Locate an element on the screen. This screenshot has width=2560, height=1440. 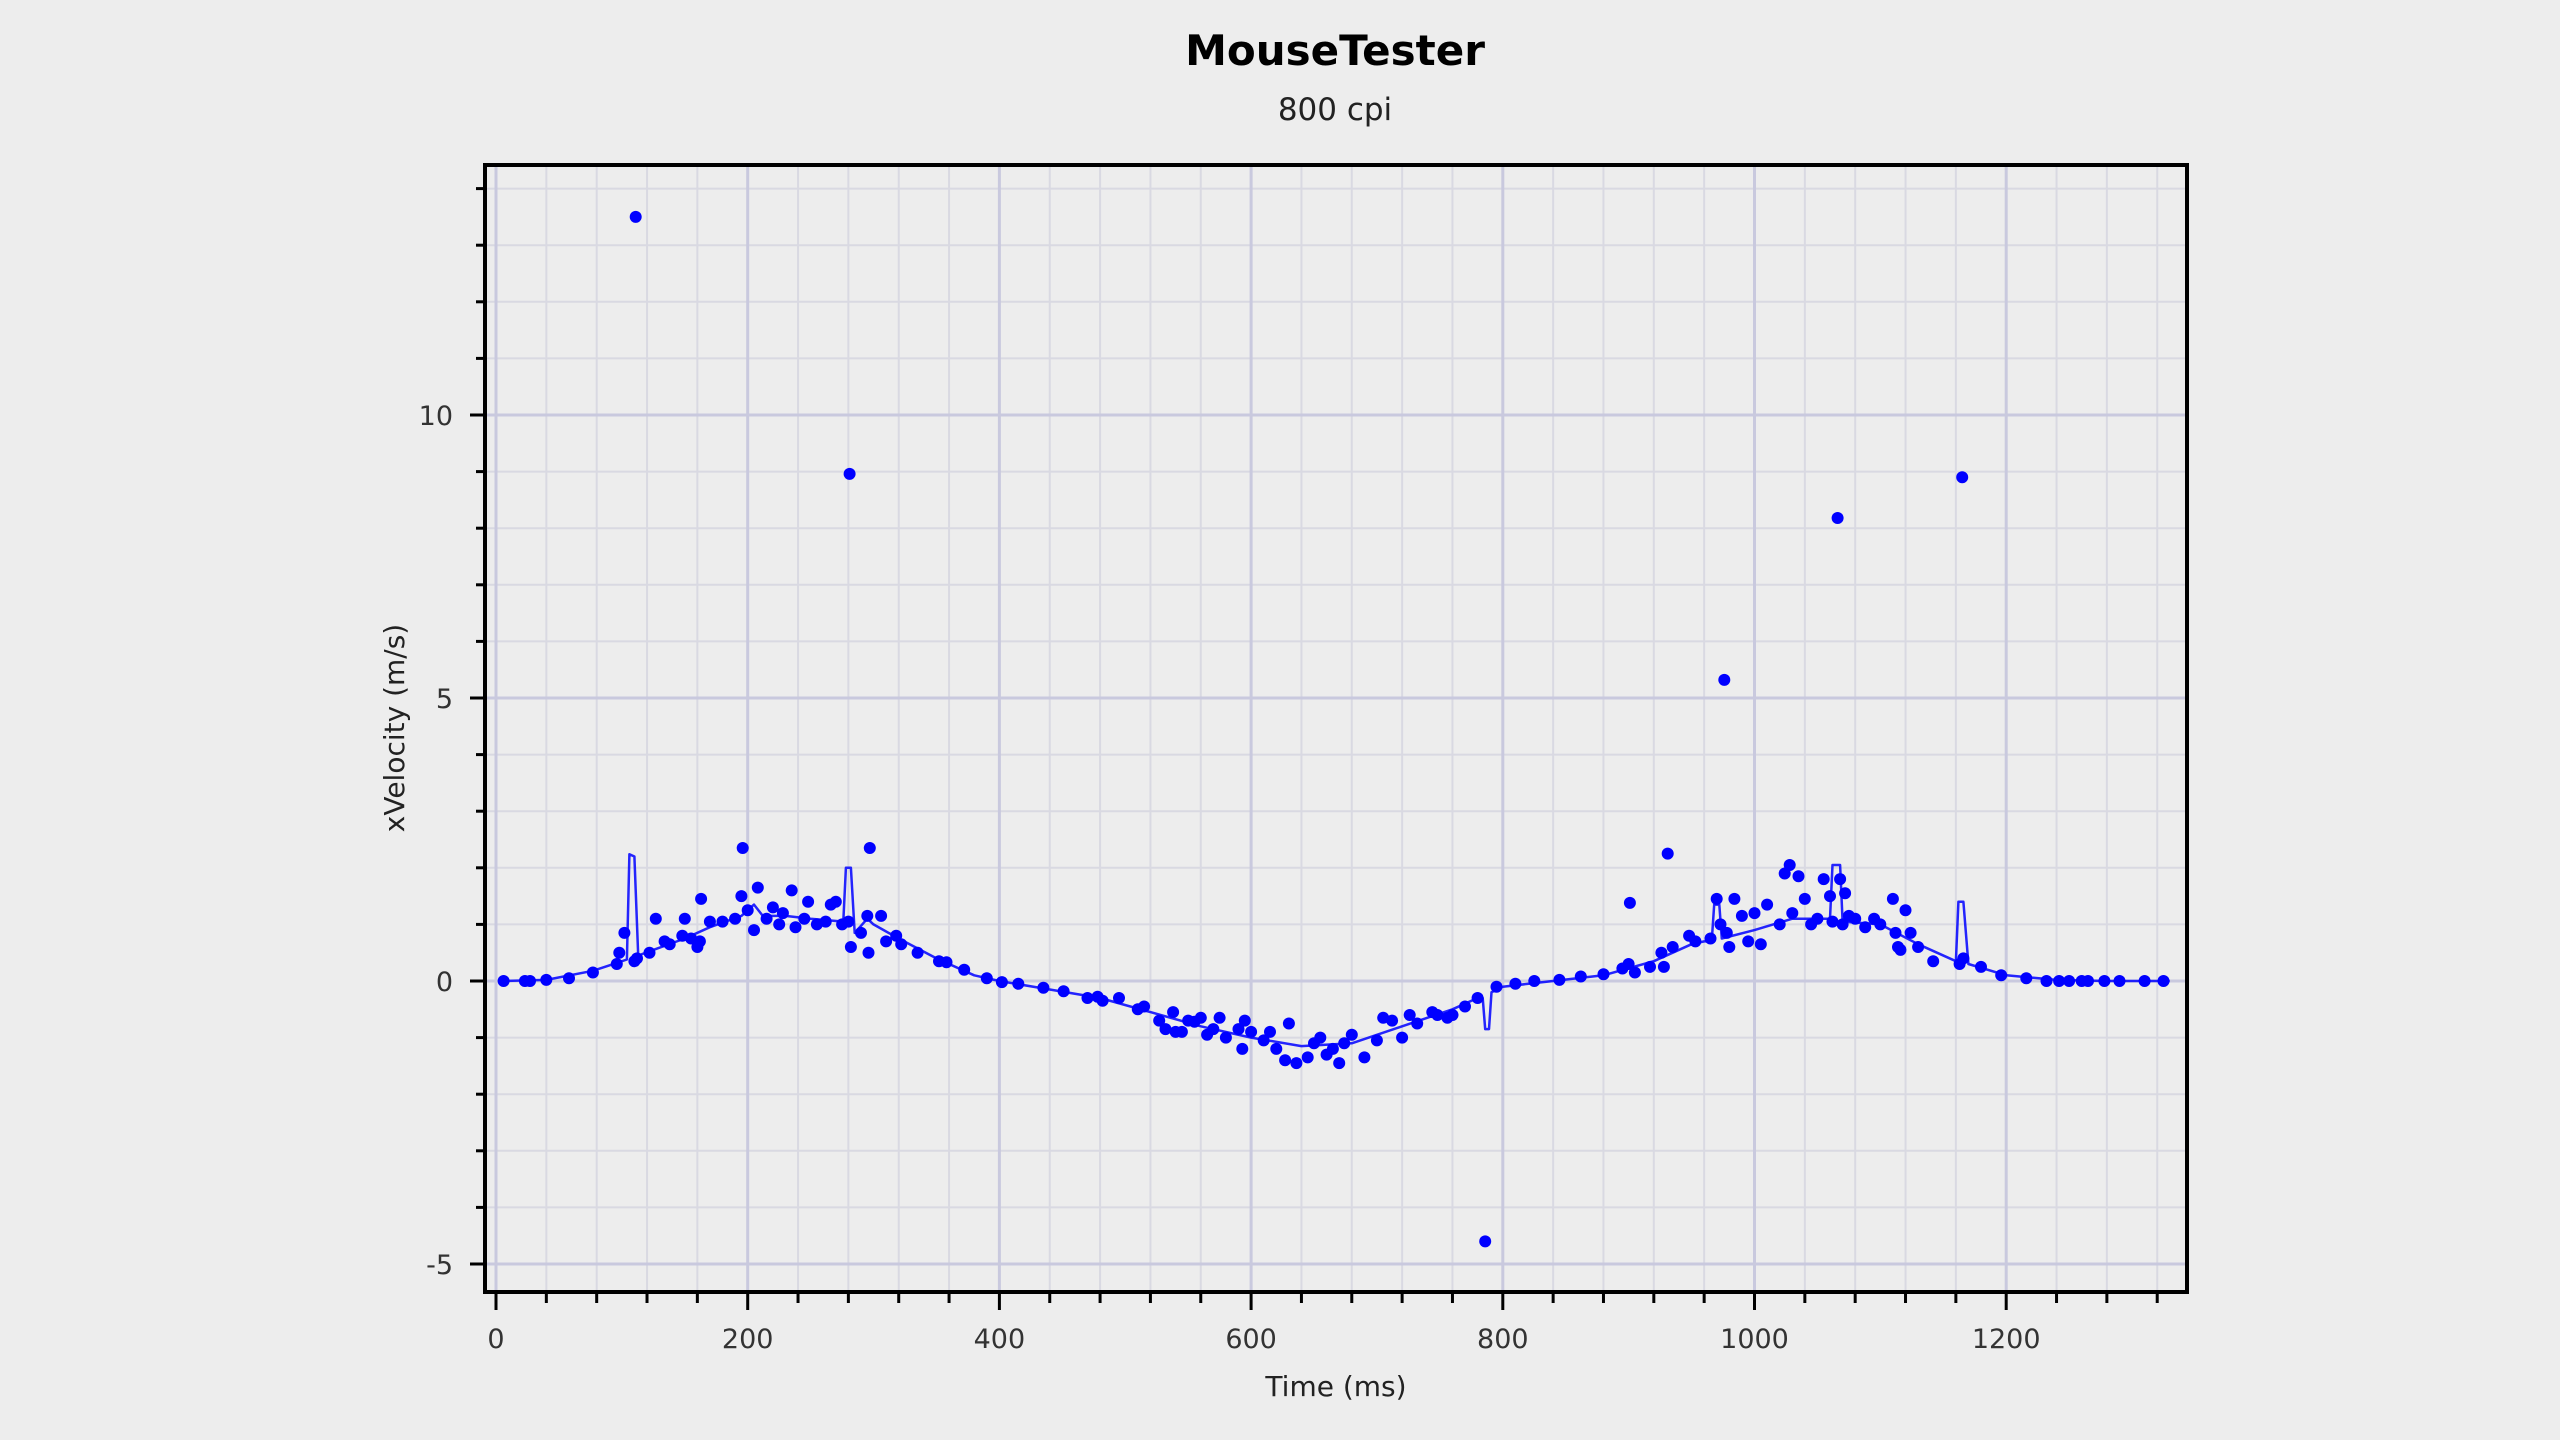
y-axis-title: xVelocity (m/s) is located at coordinates (394, 728).